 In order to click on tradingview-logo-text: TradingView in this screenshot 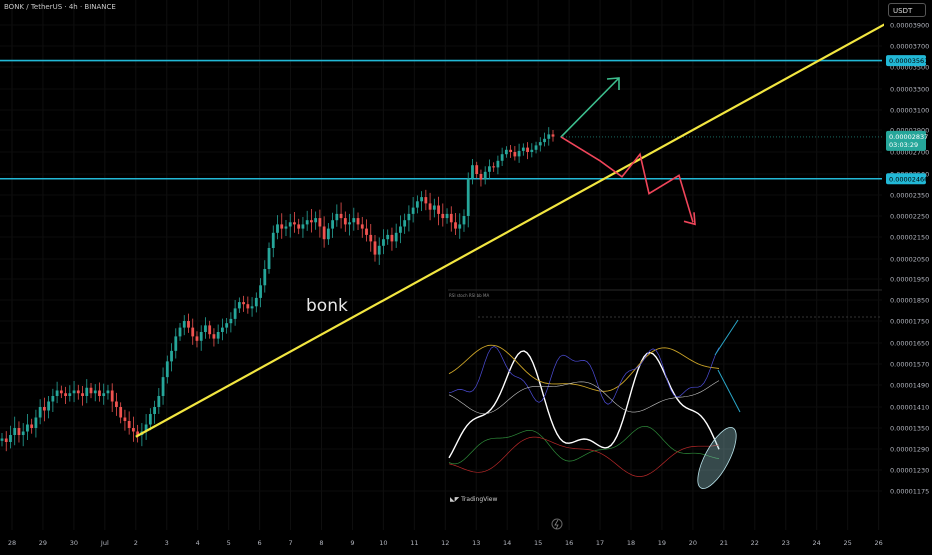, I will do `click(479, 499)`.